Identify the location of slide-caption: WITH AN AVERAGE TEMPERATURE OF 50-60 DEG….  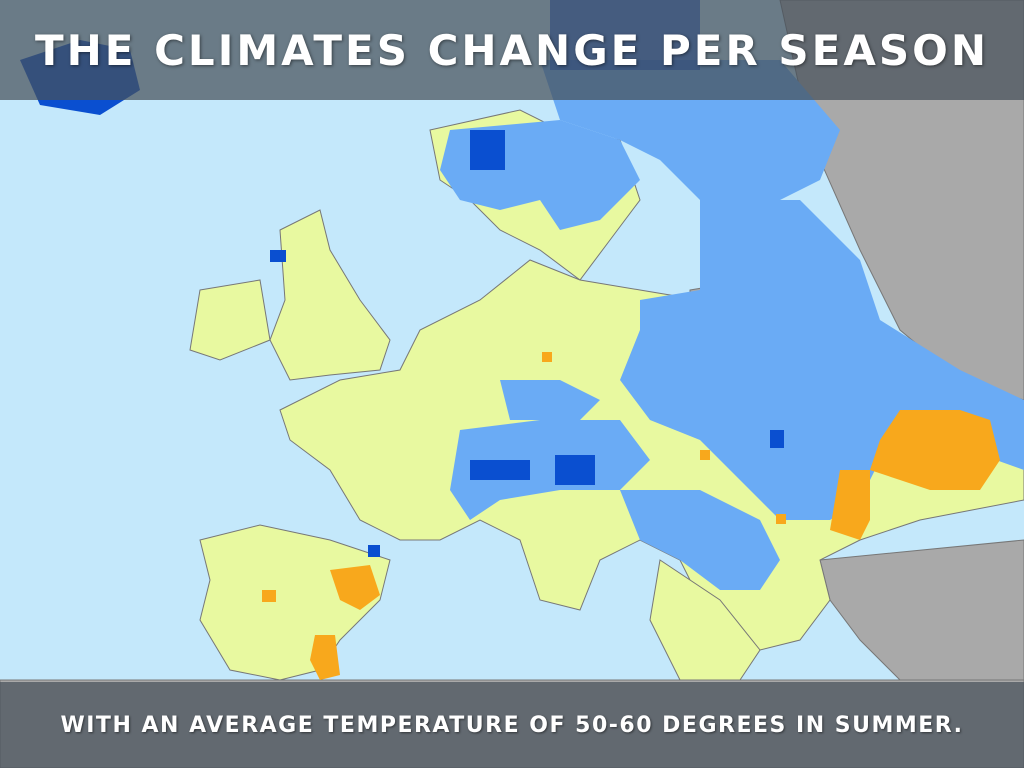
(512, 725).